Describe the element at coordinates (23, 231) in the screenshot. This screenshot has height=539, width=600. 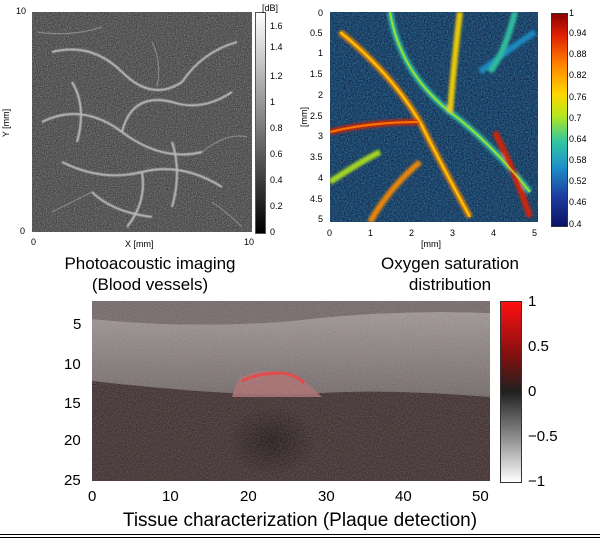
I see `photoacoustic-y-tick: 0` at that location.